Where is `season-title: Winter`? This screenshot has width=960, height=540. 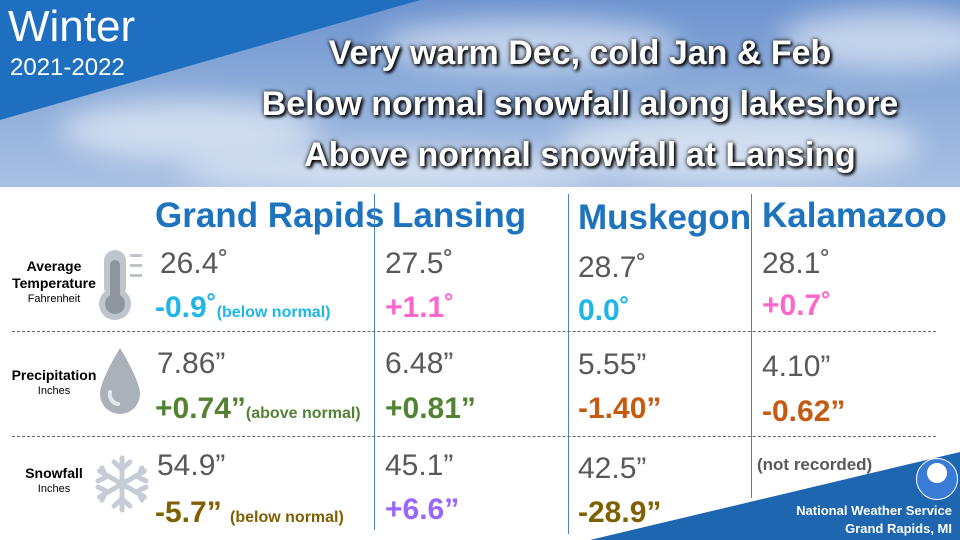
season-title: Winter is located at coordinates (72, 26).